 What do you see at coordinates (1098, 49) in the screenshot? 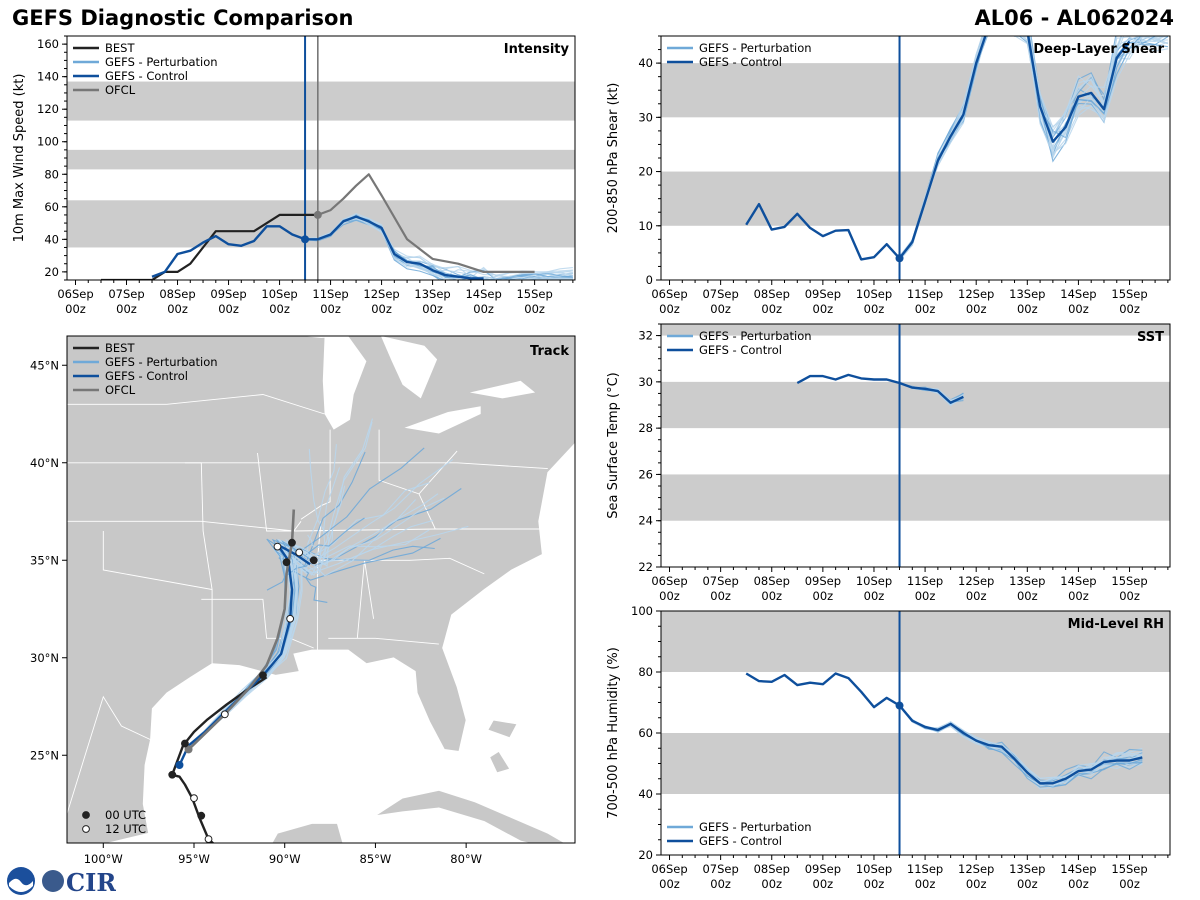
I see `shear-title: Deep-Layer Shear` at bounding box center [1098, 49].